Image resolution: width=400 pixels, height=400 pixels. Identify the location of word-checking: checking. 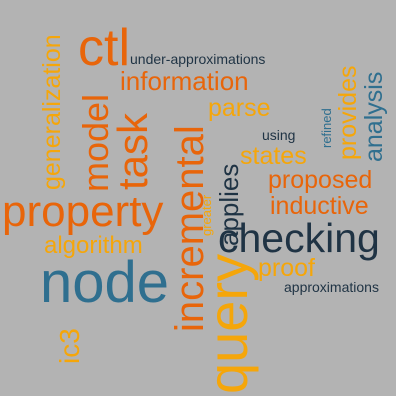
(299, 238).